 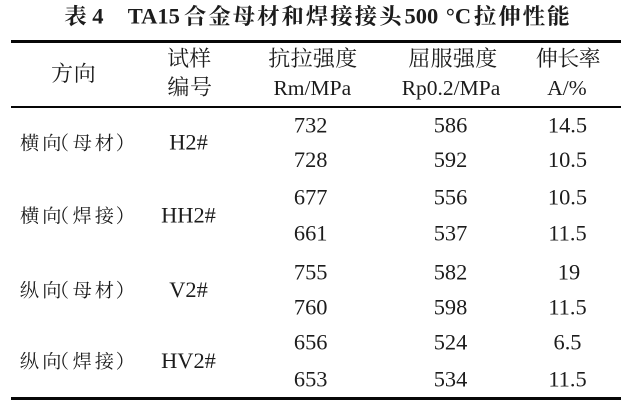 I want to click on svg-text: Rp0.2/MPa, so click(x=451, y=88).